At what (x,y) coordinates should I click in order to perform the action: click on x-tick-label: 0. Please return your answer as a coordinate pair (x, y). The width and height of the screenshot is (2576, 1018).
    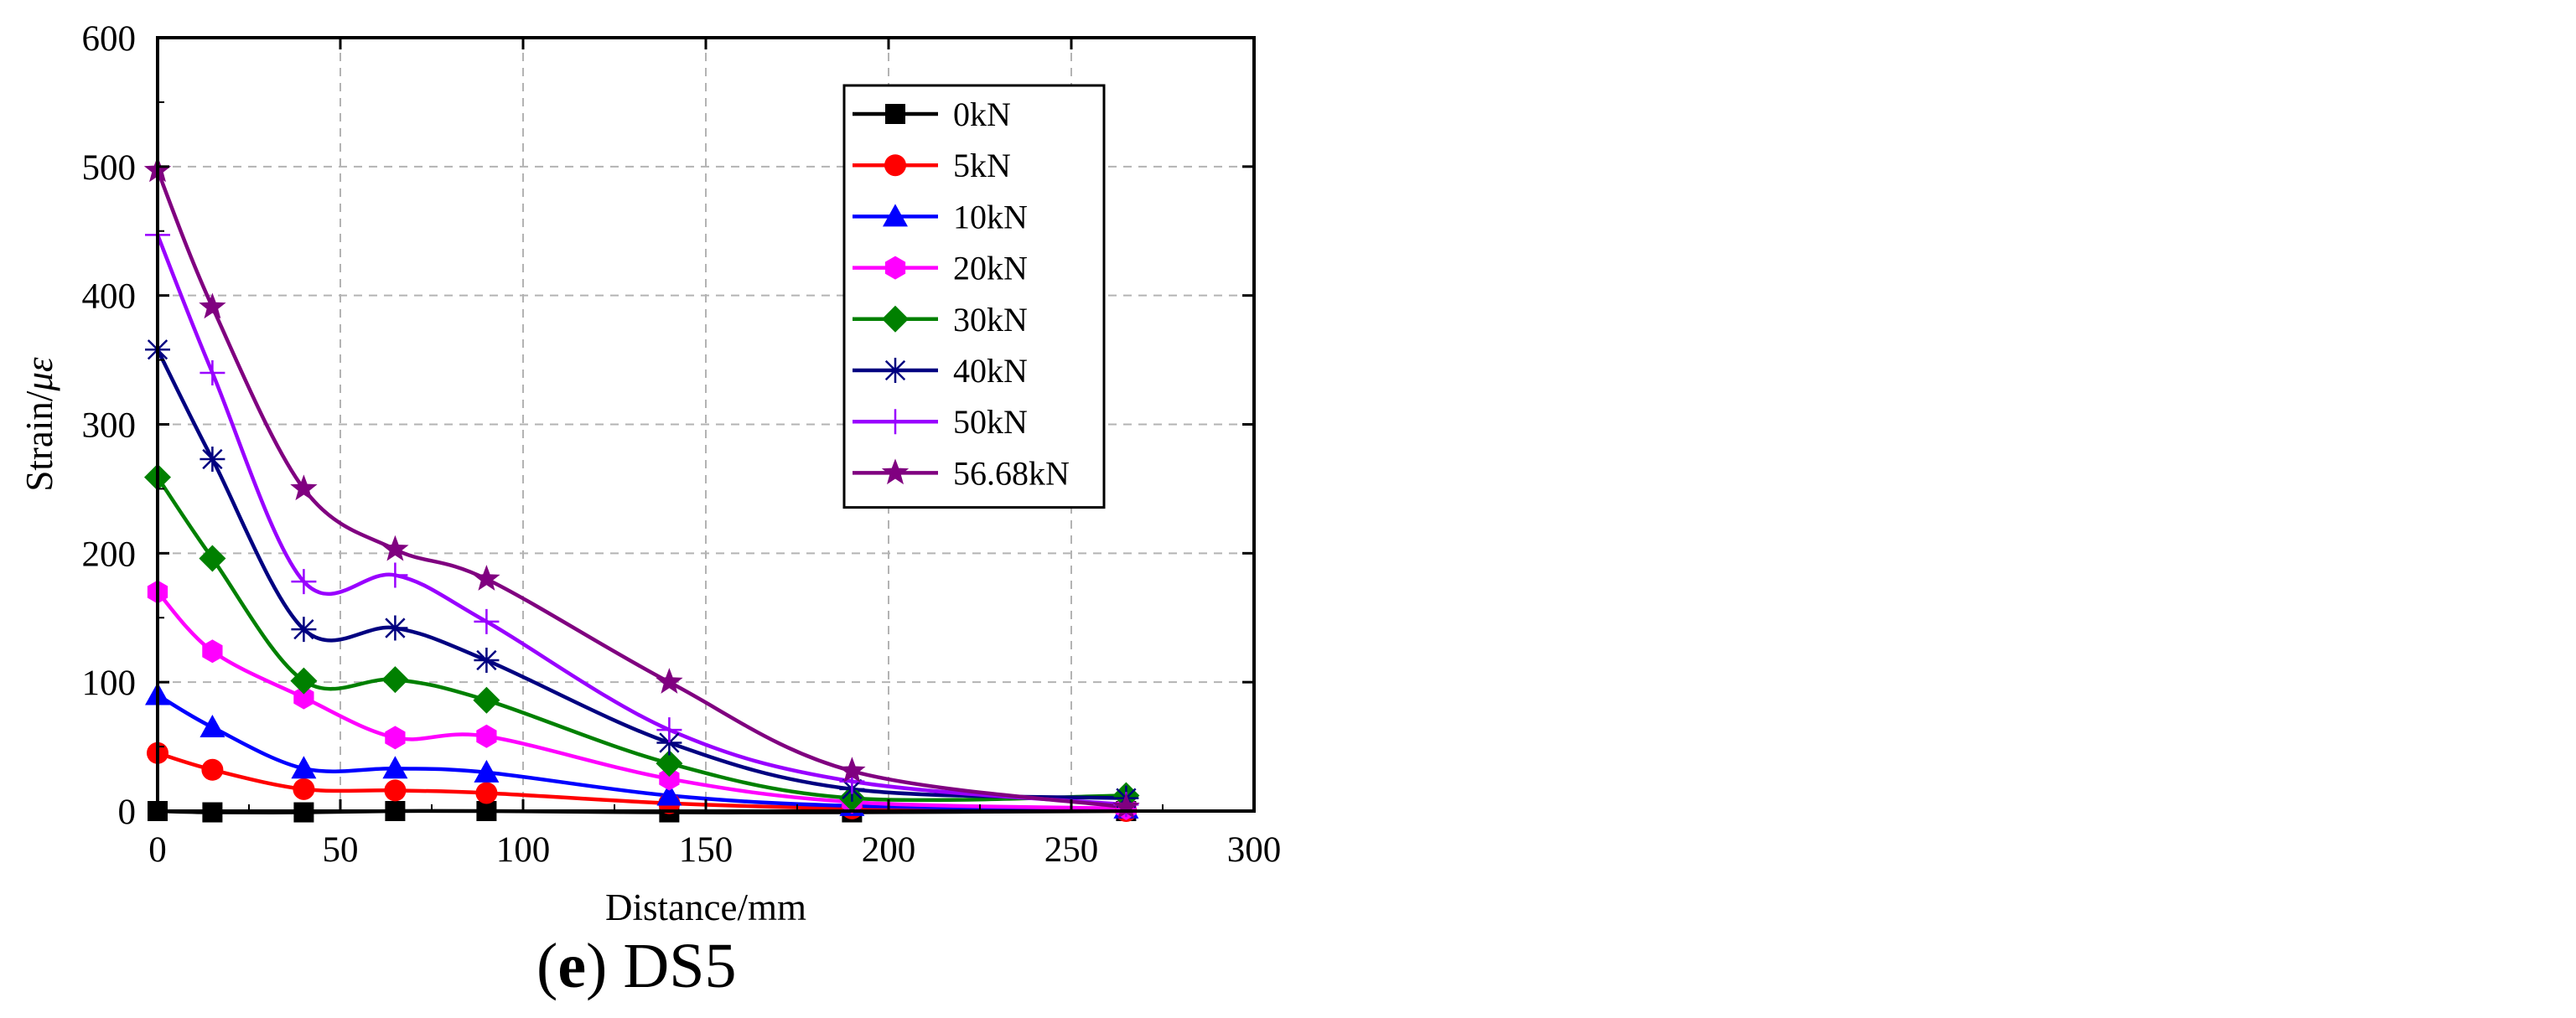
    Looking at the image, I should click on (157, 850).